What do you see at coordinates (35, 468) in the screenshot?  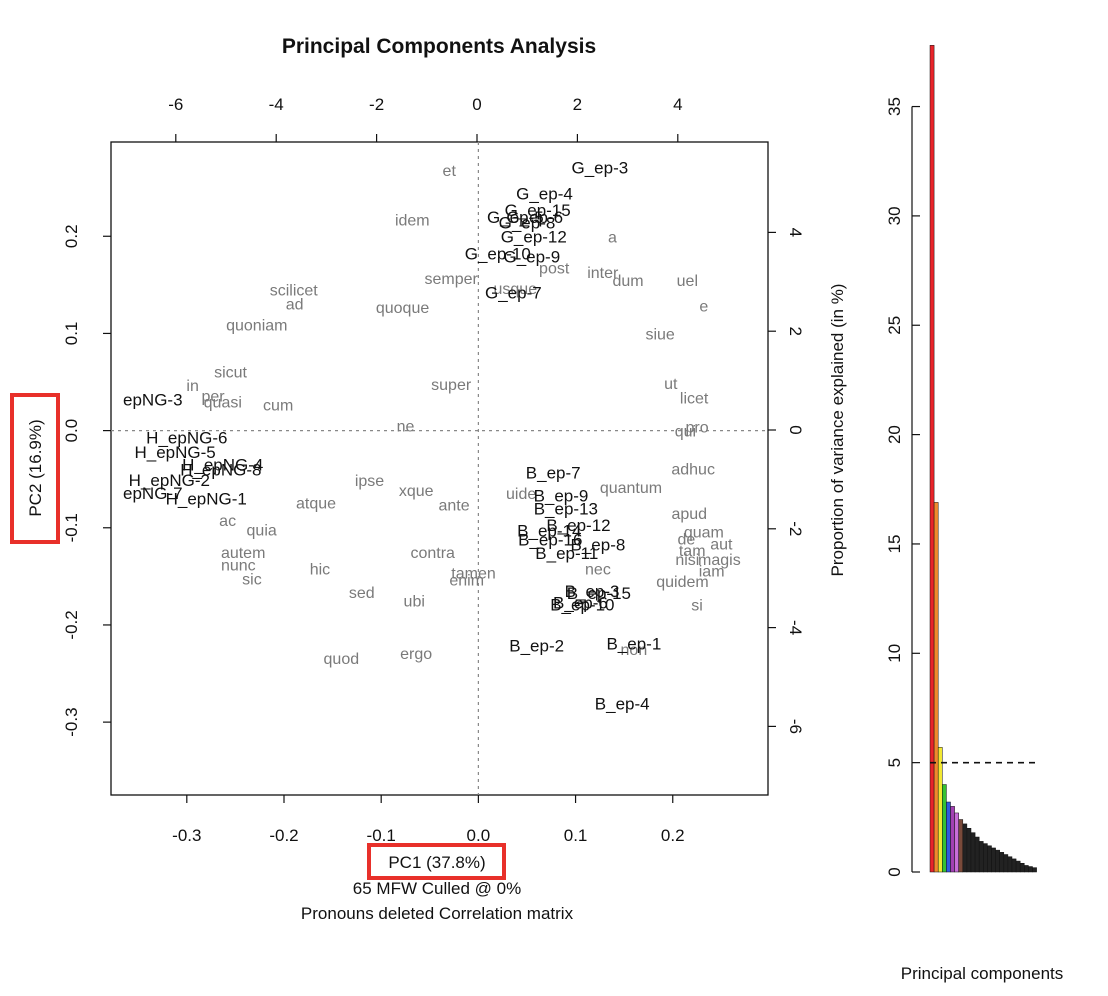 I see `y-axis-label-highlight` at bounding box center [35, 468].